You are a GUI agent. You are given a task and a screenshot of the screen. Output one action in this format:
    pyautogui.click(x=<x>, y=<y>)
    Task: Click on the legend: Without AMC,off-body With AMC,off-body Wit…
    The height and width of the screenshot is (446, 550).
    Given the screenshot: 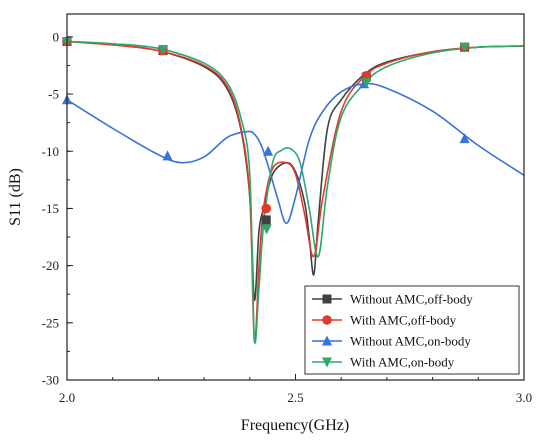 What is the action you would take?
    pyautogui.click(x=412, y=330)
    